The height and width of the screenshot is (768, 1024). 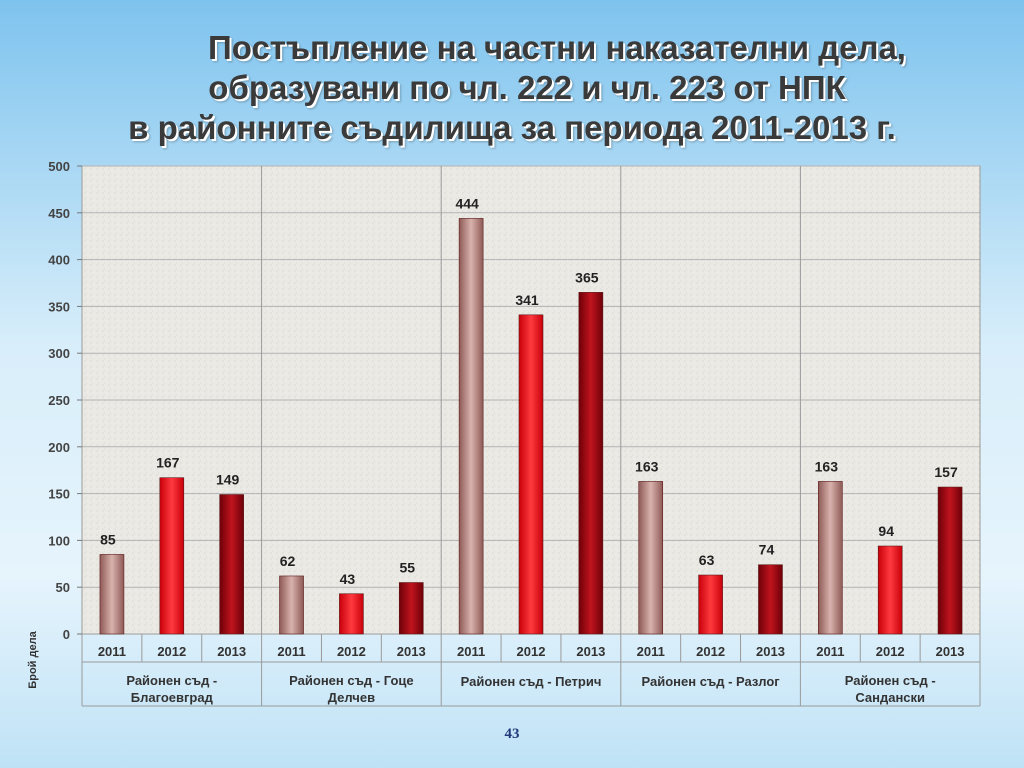 I want to click on y-tick-label: 150, so click(x=59, y=494).